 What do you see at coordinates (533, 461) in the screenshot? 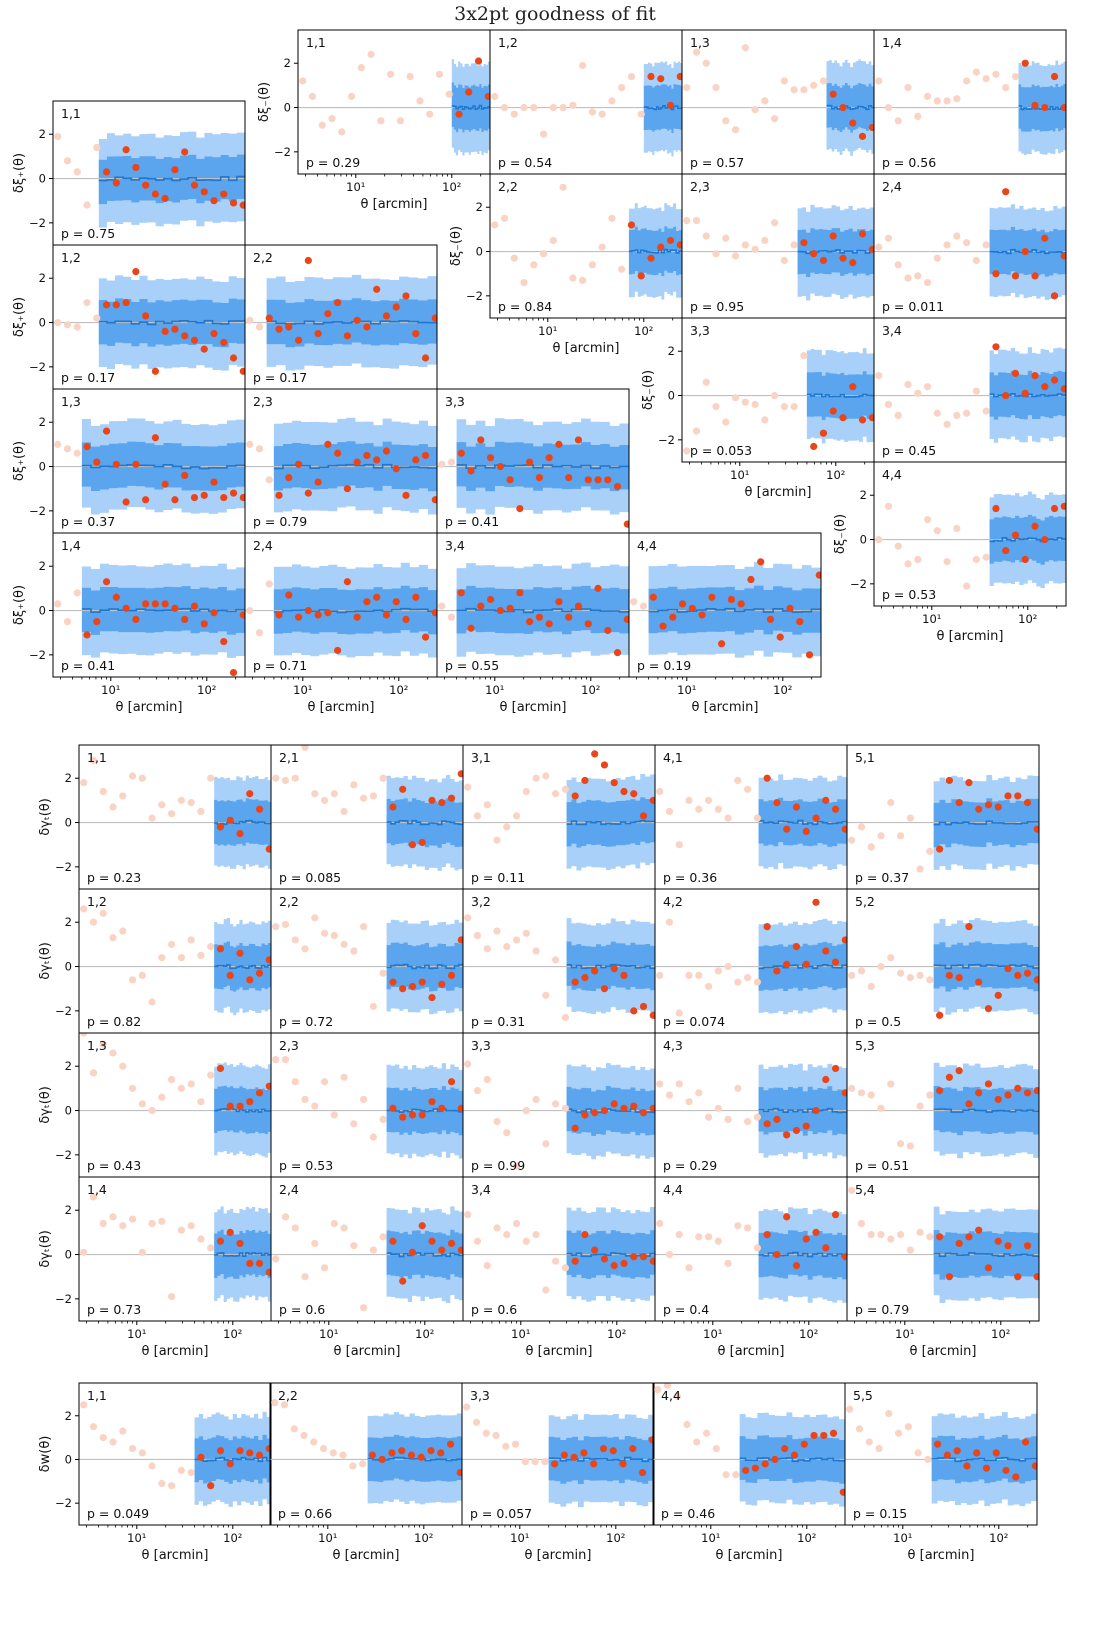
I see `panel-xi_plus-3-3: 3,3 p = 0.41` at bounding box center [533, 461].